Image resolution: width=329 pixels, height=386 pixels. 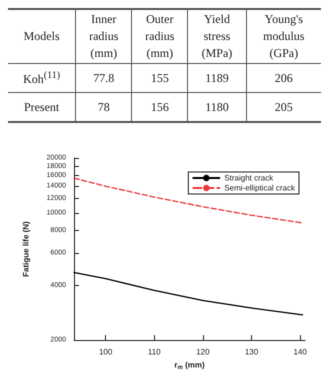 I want to click on text: 1189, so click(x=217, y=78).